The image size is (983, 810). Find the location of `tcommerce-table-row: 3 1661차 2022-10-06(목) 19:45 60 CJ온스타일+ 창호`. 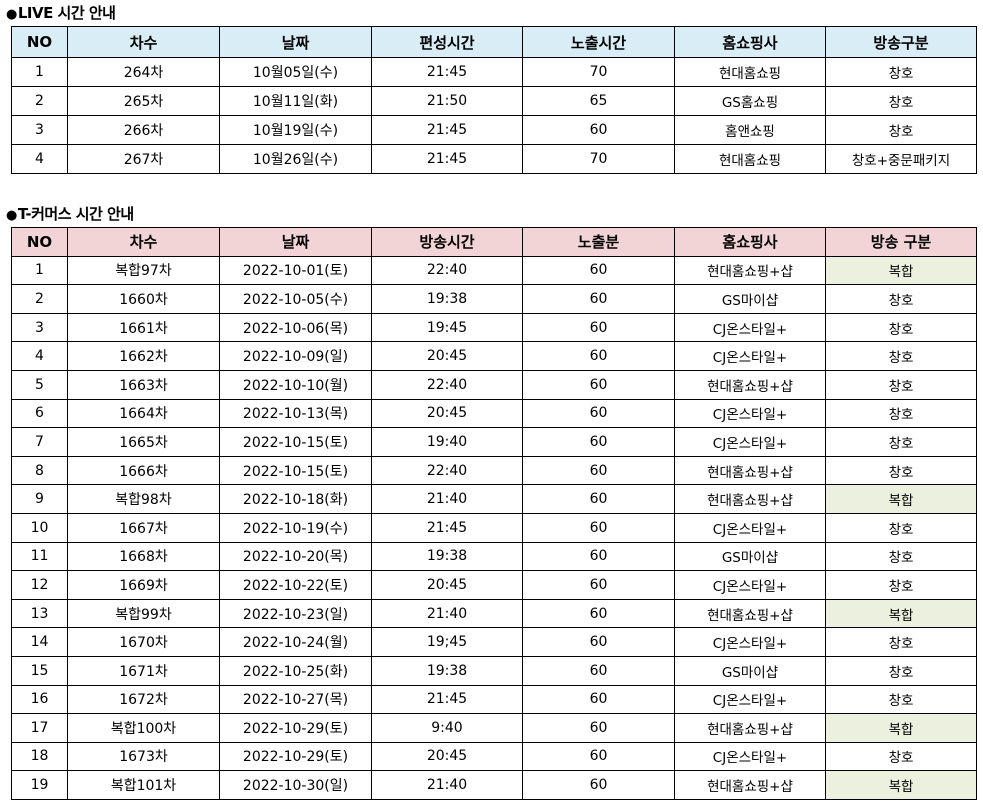

tcommerce-table-row: 3 1661차 2022-10-06(목) 19:45 60 CJ온스타일+ 창호 is located at coordinates (494, 327).